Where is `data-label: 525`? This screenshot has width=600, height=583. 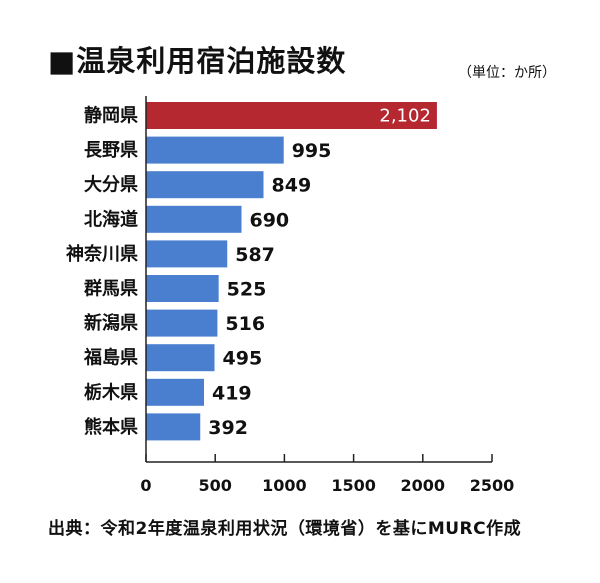 data-label: 525 is located at coordinates (247, 290).